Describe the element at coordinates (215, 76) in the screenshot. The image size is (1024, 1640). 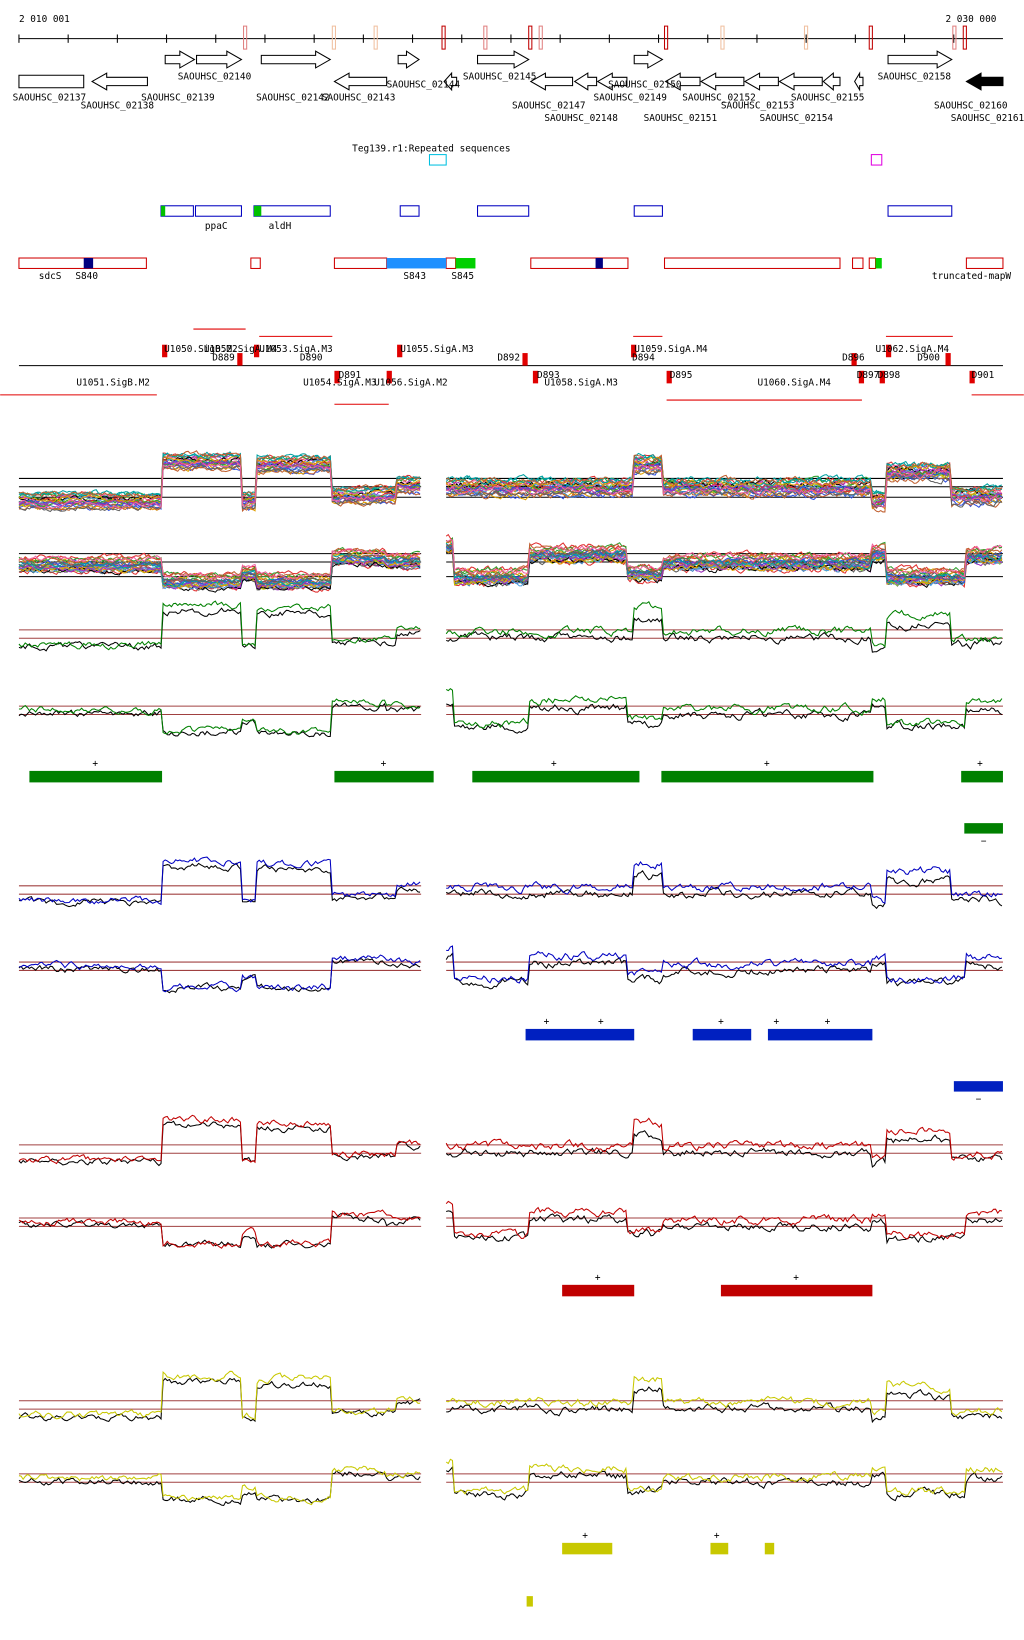
I see `gene-label: SAOUHSC_02140` at that location.